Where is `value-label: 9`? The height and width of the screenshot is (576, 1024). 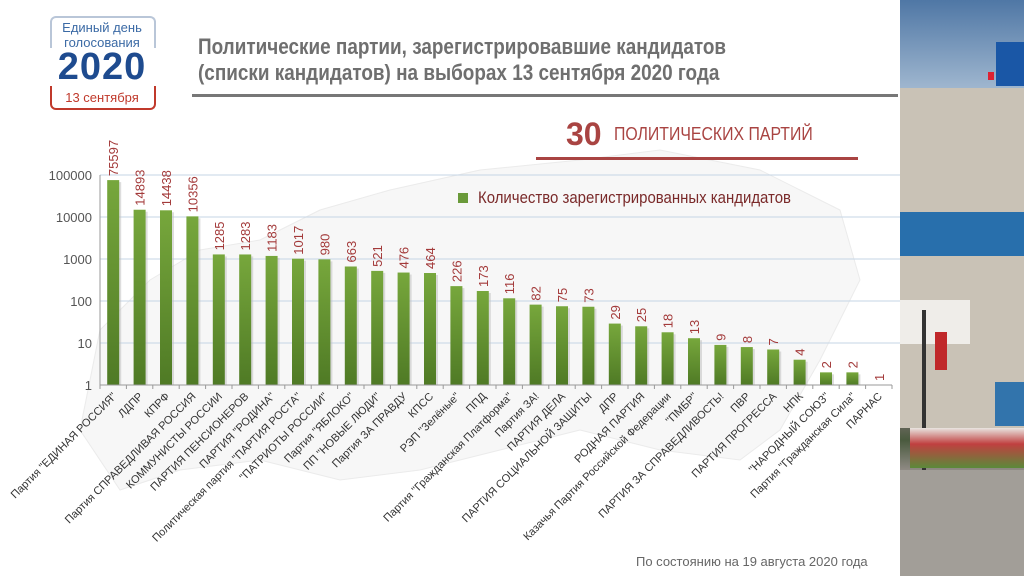 value-label: 9 is located at coordinates (720, 337).